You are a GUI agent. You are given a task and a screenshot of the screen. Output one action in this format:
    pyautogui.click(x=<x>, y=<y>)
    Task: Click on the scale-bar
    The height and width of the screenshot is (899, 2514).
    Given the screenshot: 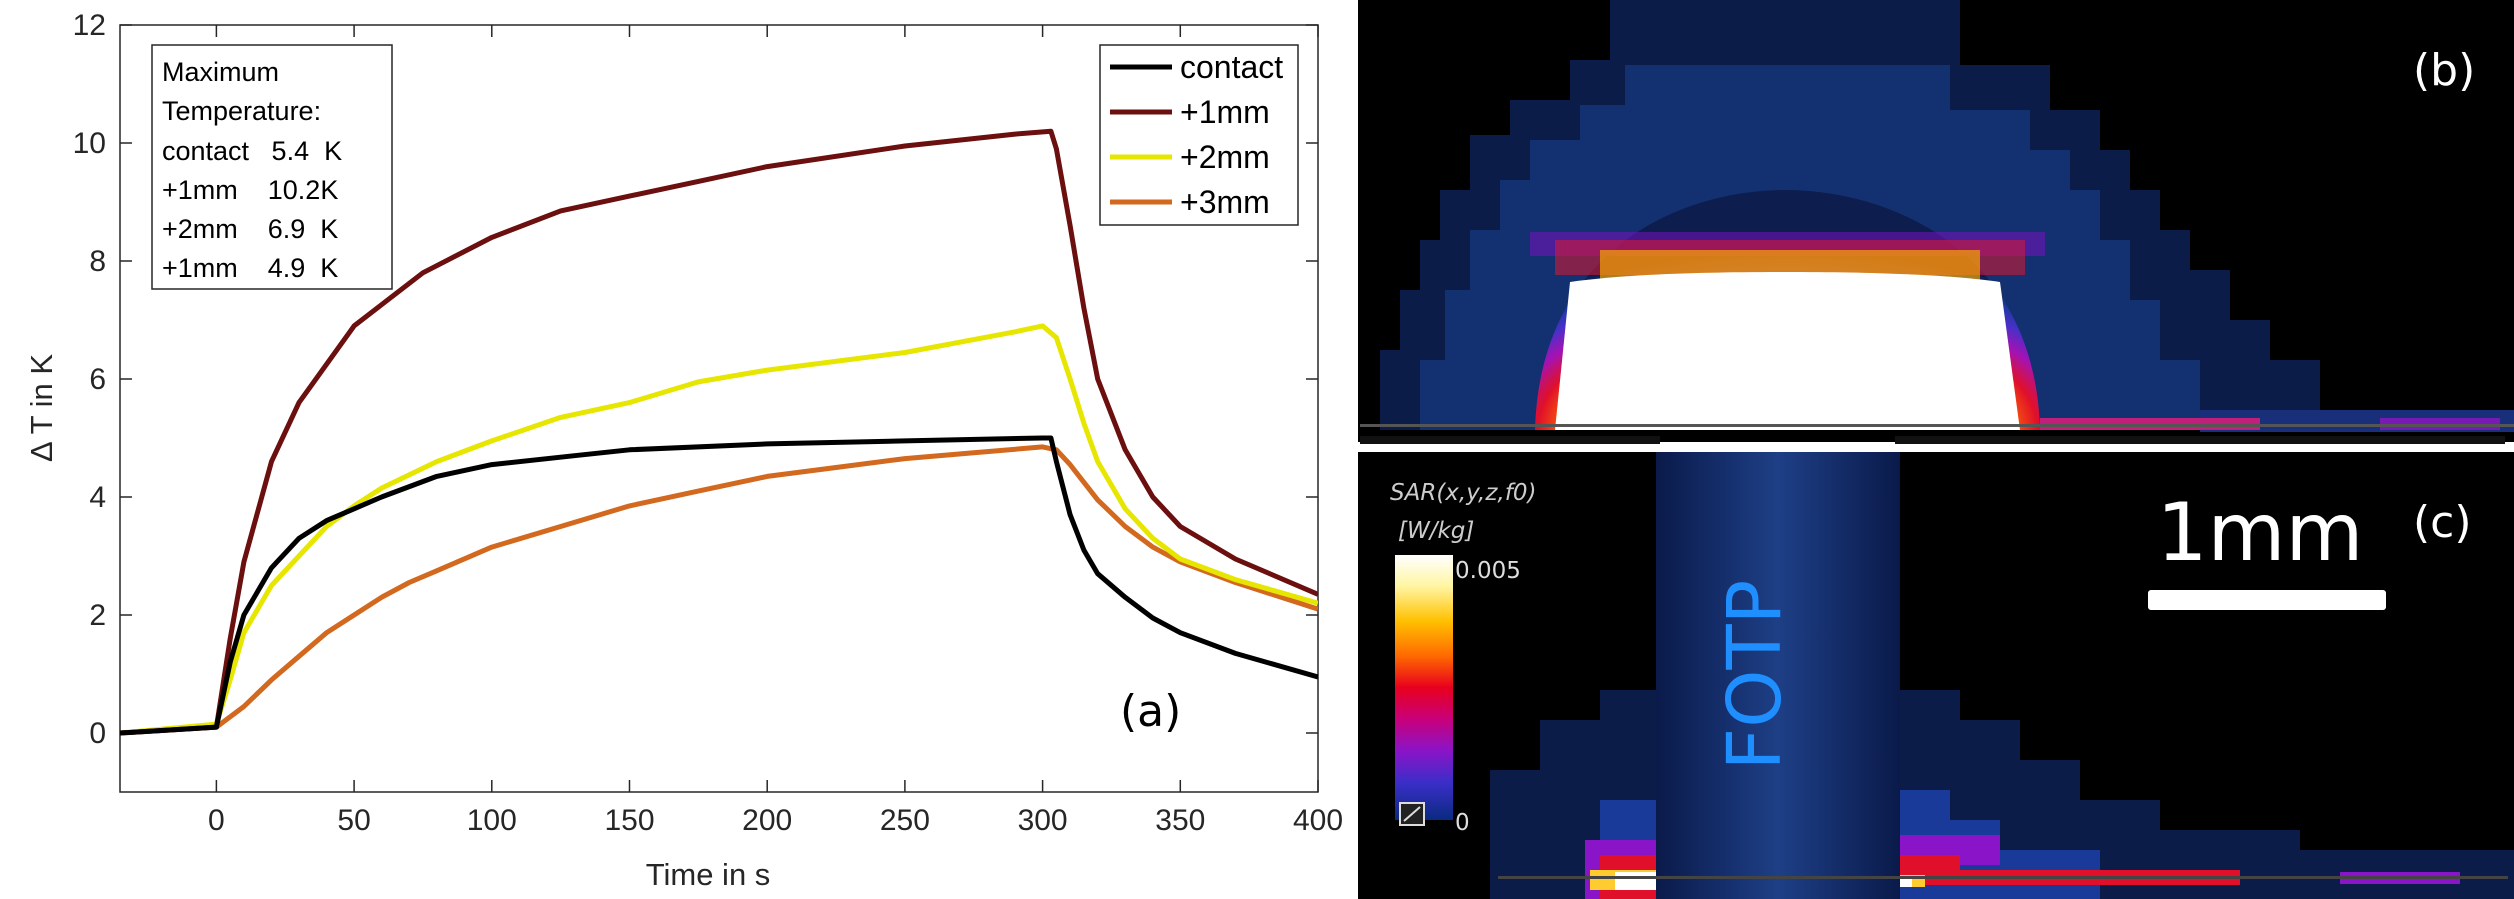 What is the action you would take?
    pyautogui.click(x=2267, y=600)
    